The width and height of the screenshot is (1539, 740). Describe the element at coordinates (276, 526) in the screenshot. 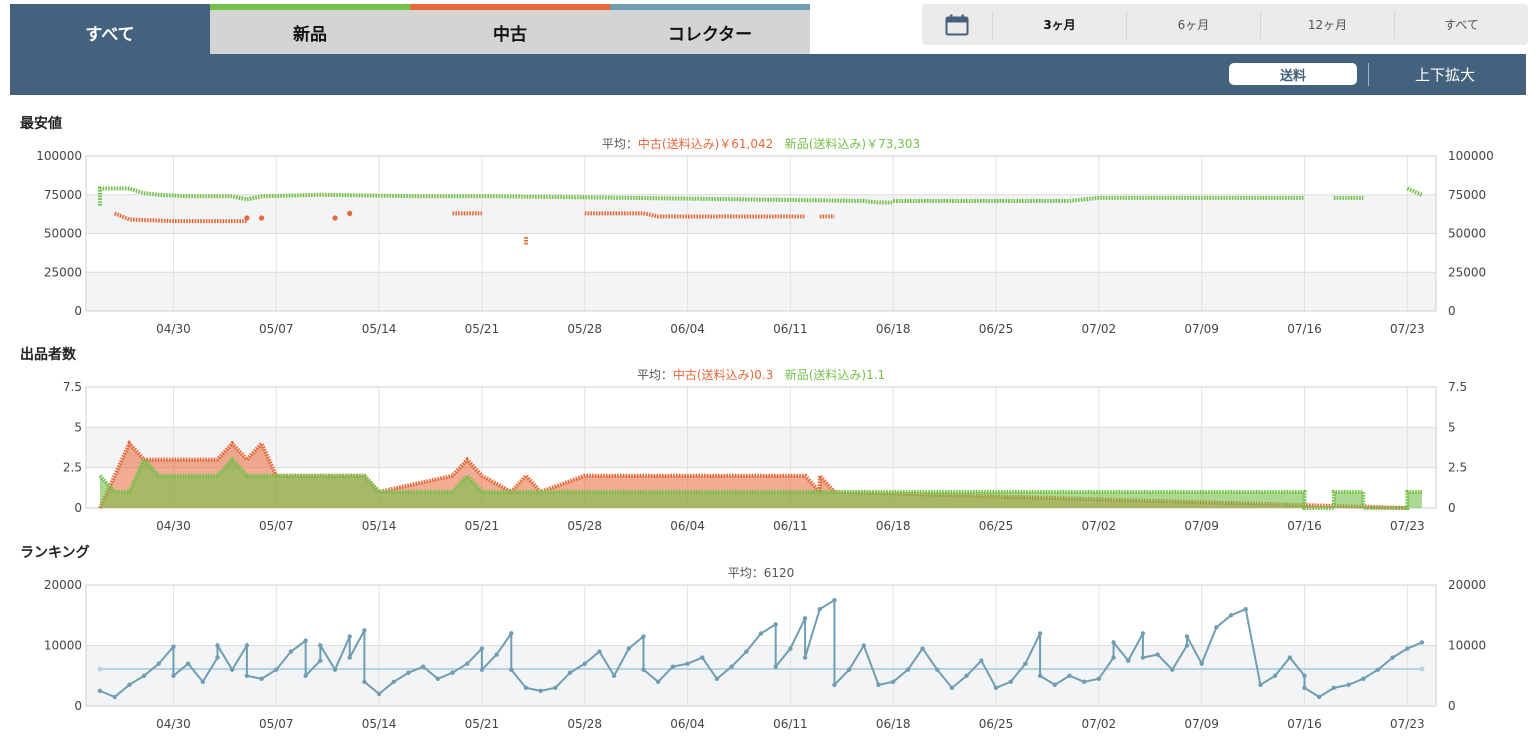

I see `x-tick-label: 05/07` at that location.